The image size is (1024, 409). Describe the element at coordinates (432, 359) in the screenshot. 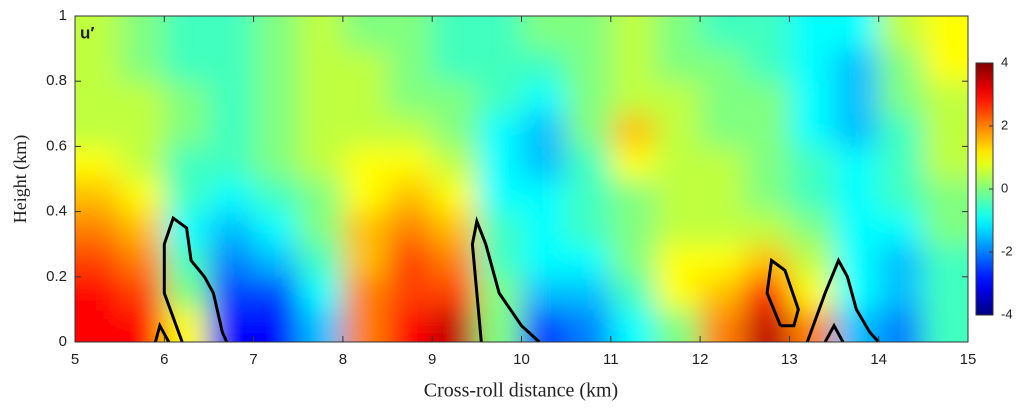

I see `x-tick-label: 9` at that location.